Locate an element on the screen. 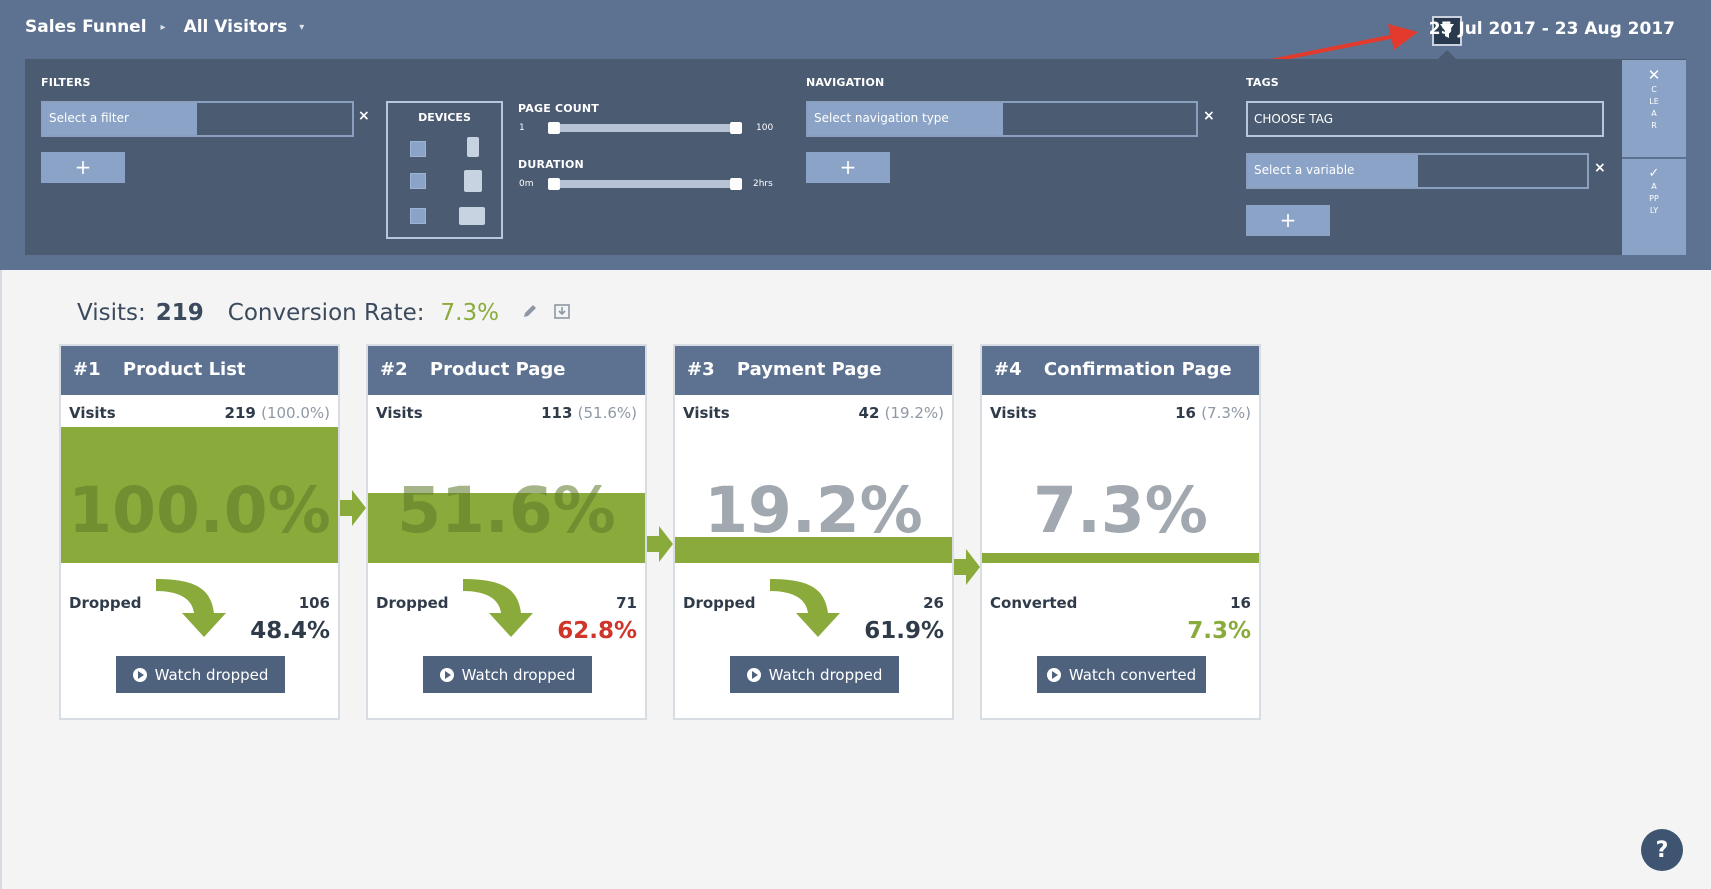 The height and width of the screenshot is (889, 1711). panel-caret is located at coordinates (1447, 55).